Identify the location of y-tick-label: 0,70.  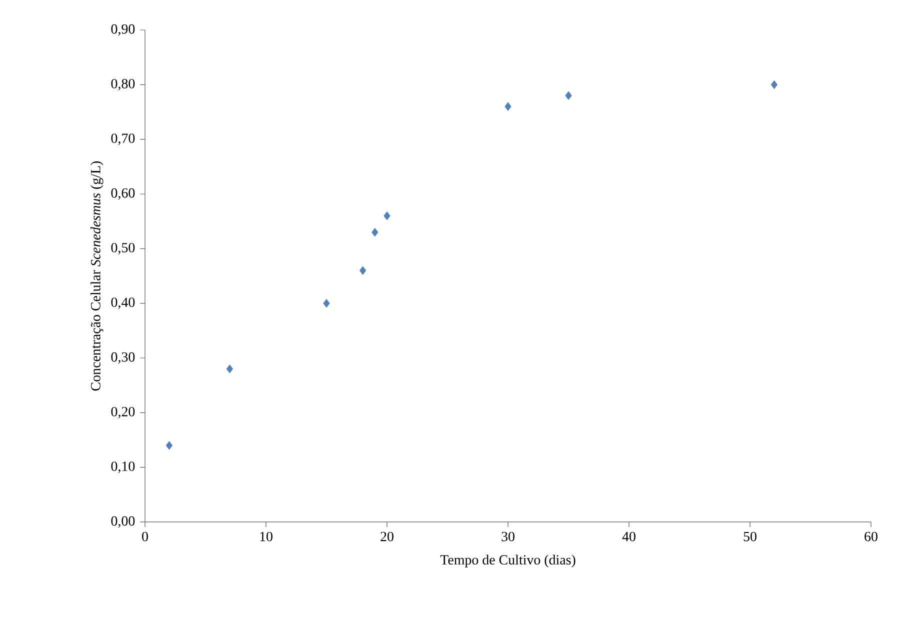
(123, 140).